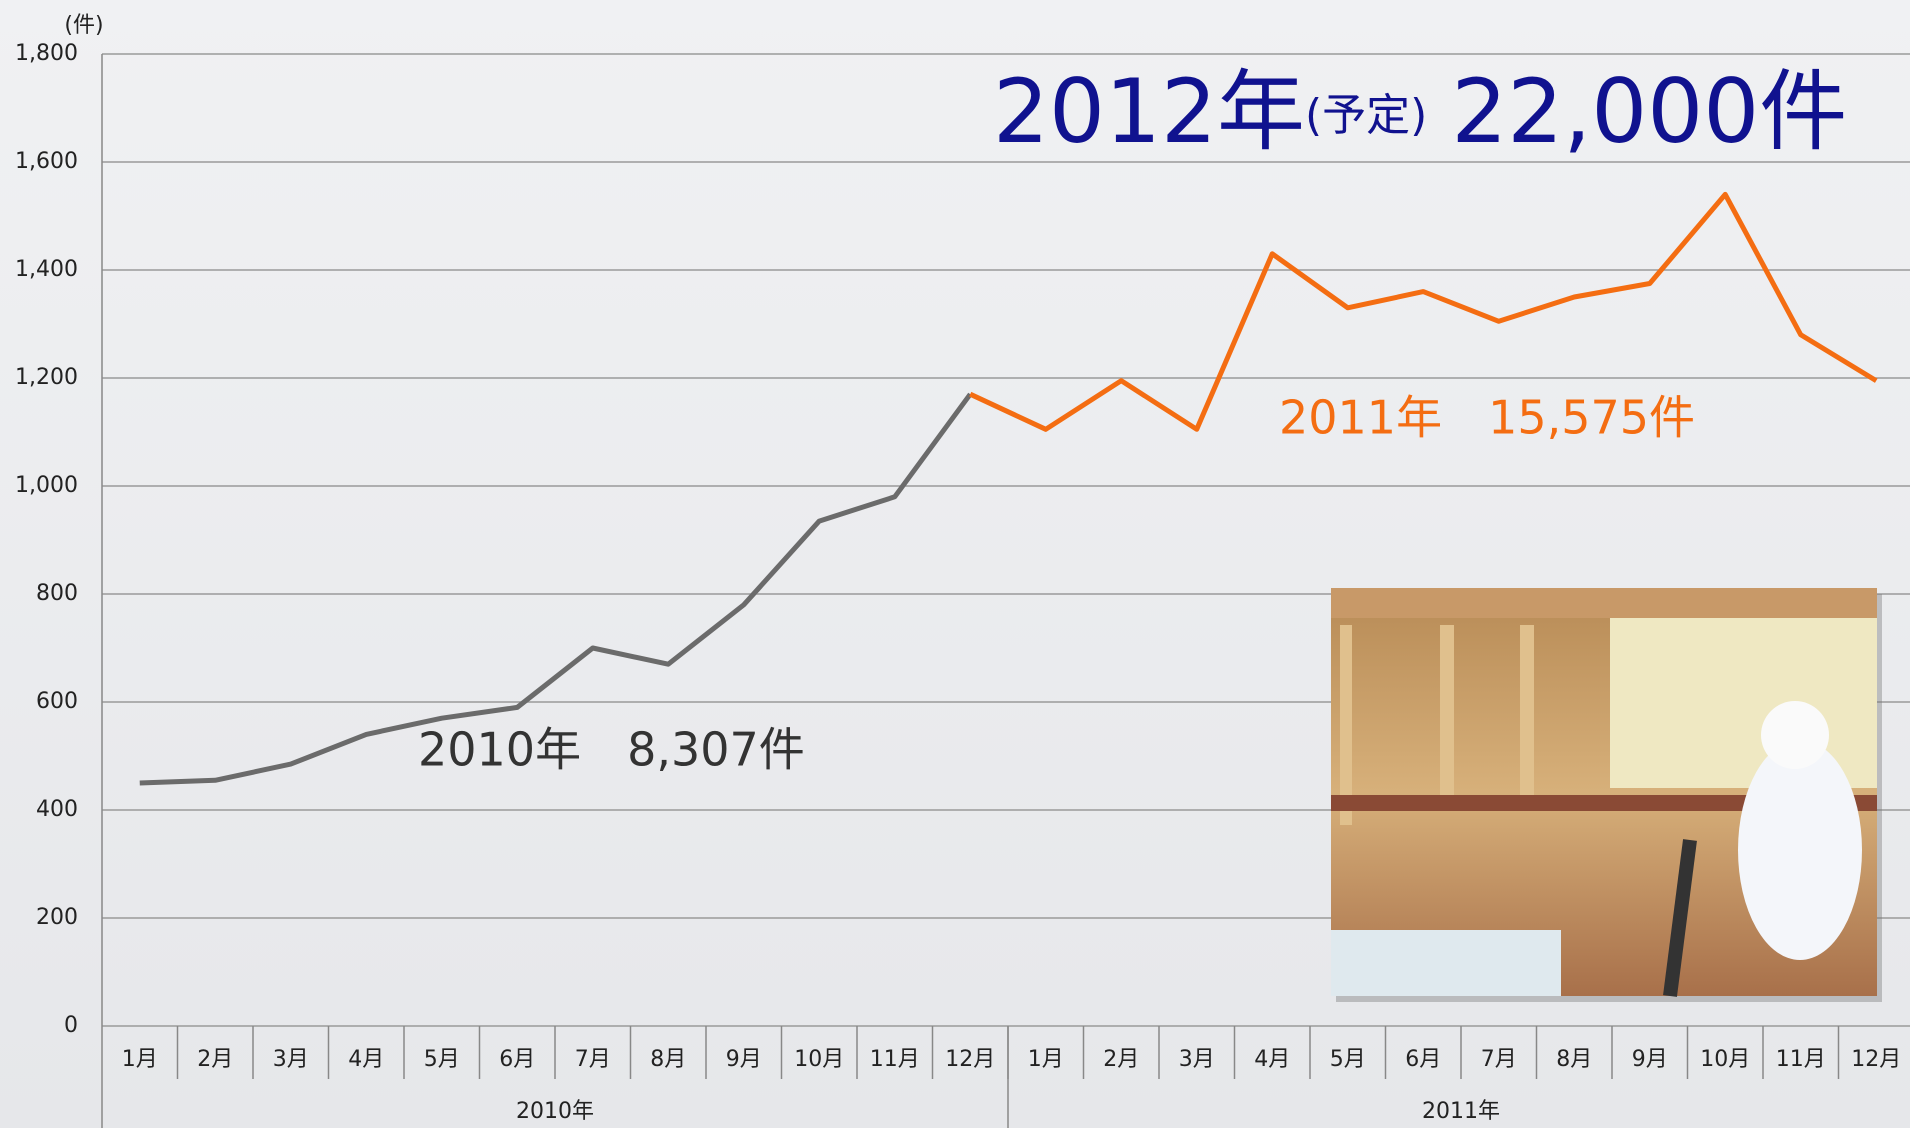  I want to click on y-tick-label: 800, so click(57, 593).